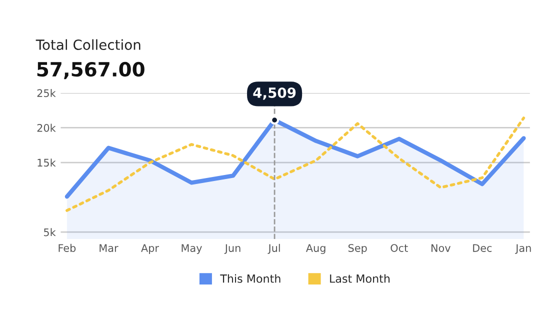  Describe the element at coordinates (46, 93) in the screenshot. I see `y-tick-label: 25k` at that location.